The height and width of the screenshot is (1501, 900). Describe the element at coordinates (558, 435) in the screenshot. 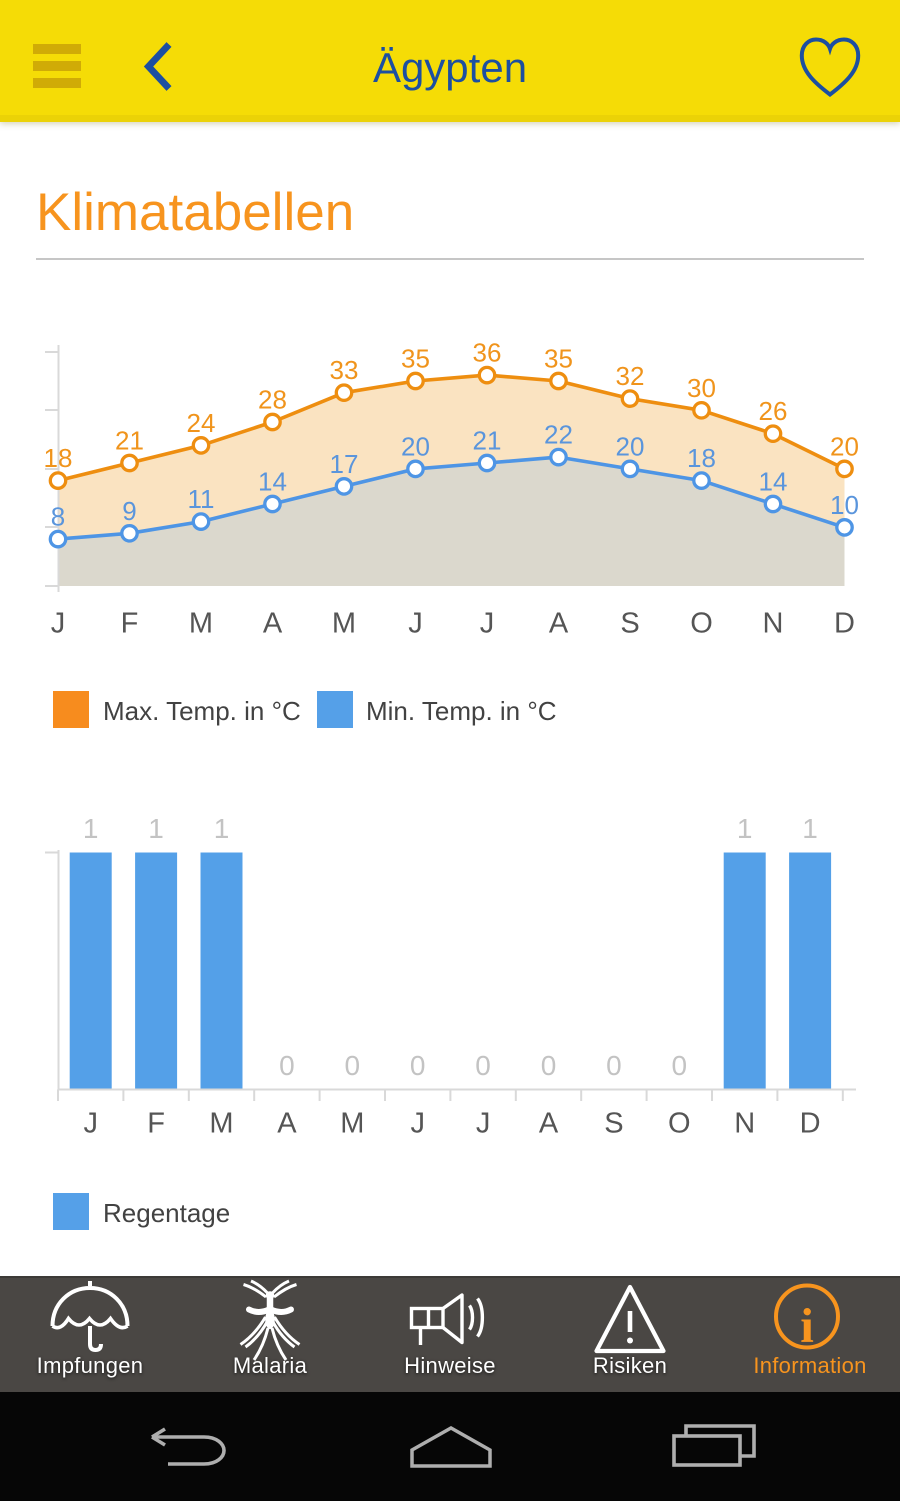

I see `svg-text: 22` at that location.